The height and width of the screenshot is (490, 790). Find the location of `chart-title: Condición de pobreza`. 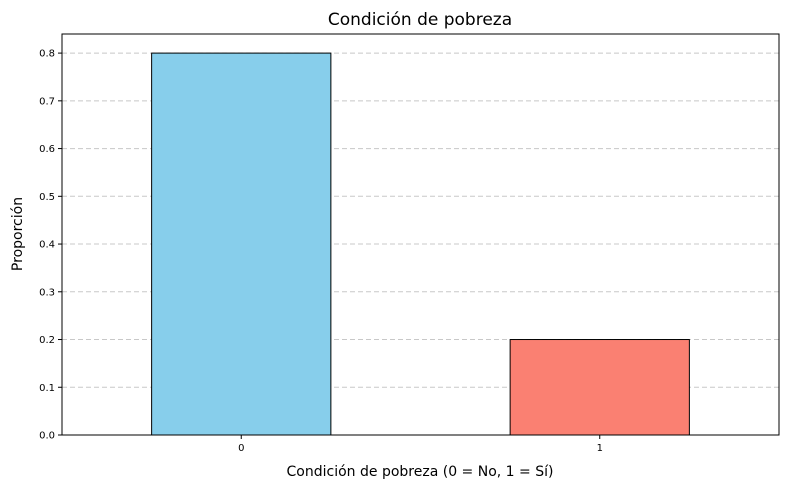

chart-title: Condición de pobreza is located at coordinates (420, 20).